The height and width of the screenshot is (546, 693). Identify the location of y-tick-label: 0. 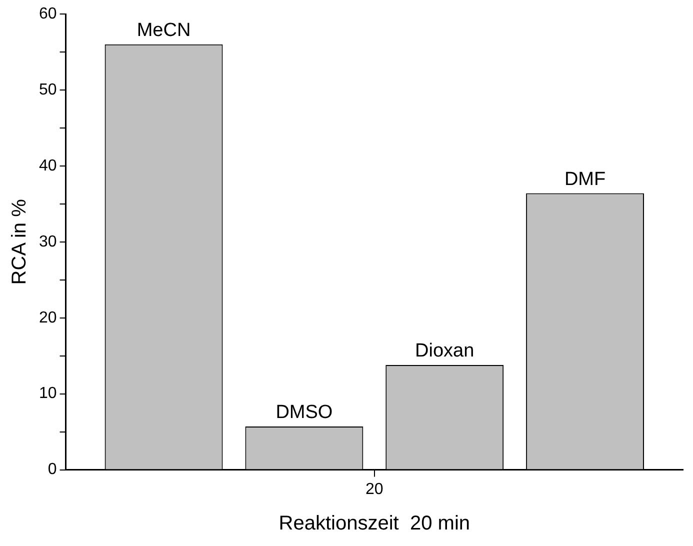
(52, 469).